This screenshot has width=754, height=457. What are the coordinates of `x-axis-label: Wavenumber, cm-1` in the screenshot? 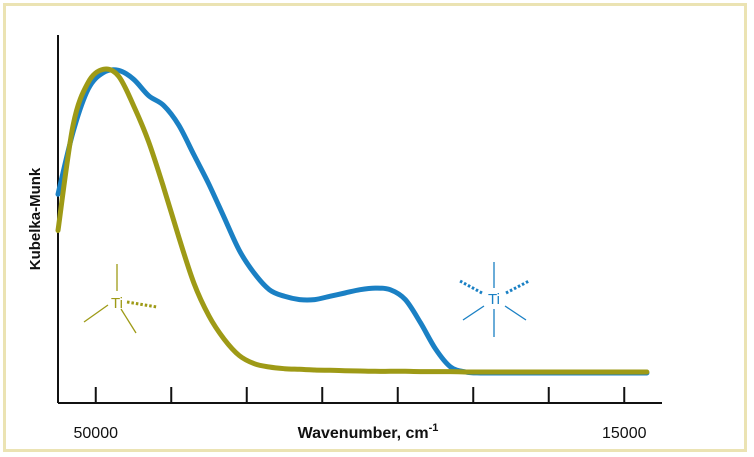 It's located at (368, 432).